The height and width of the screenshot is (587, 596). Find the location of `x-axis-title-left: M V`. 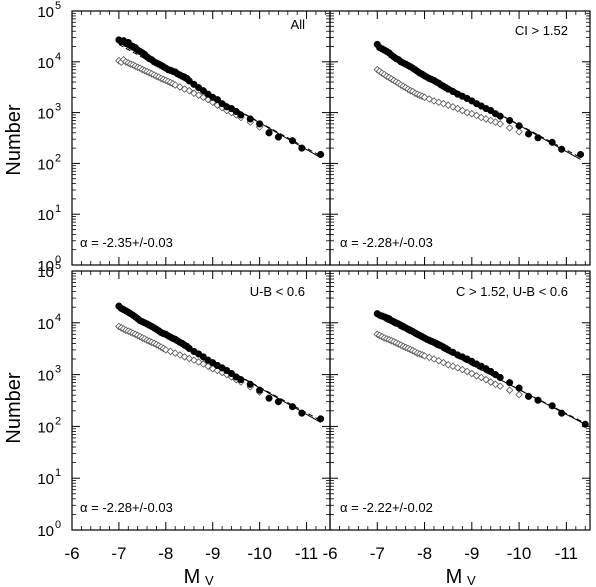

x-axis-title-left: M V is located at coordinates (199, 576).